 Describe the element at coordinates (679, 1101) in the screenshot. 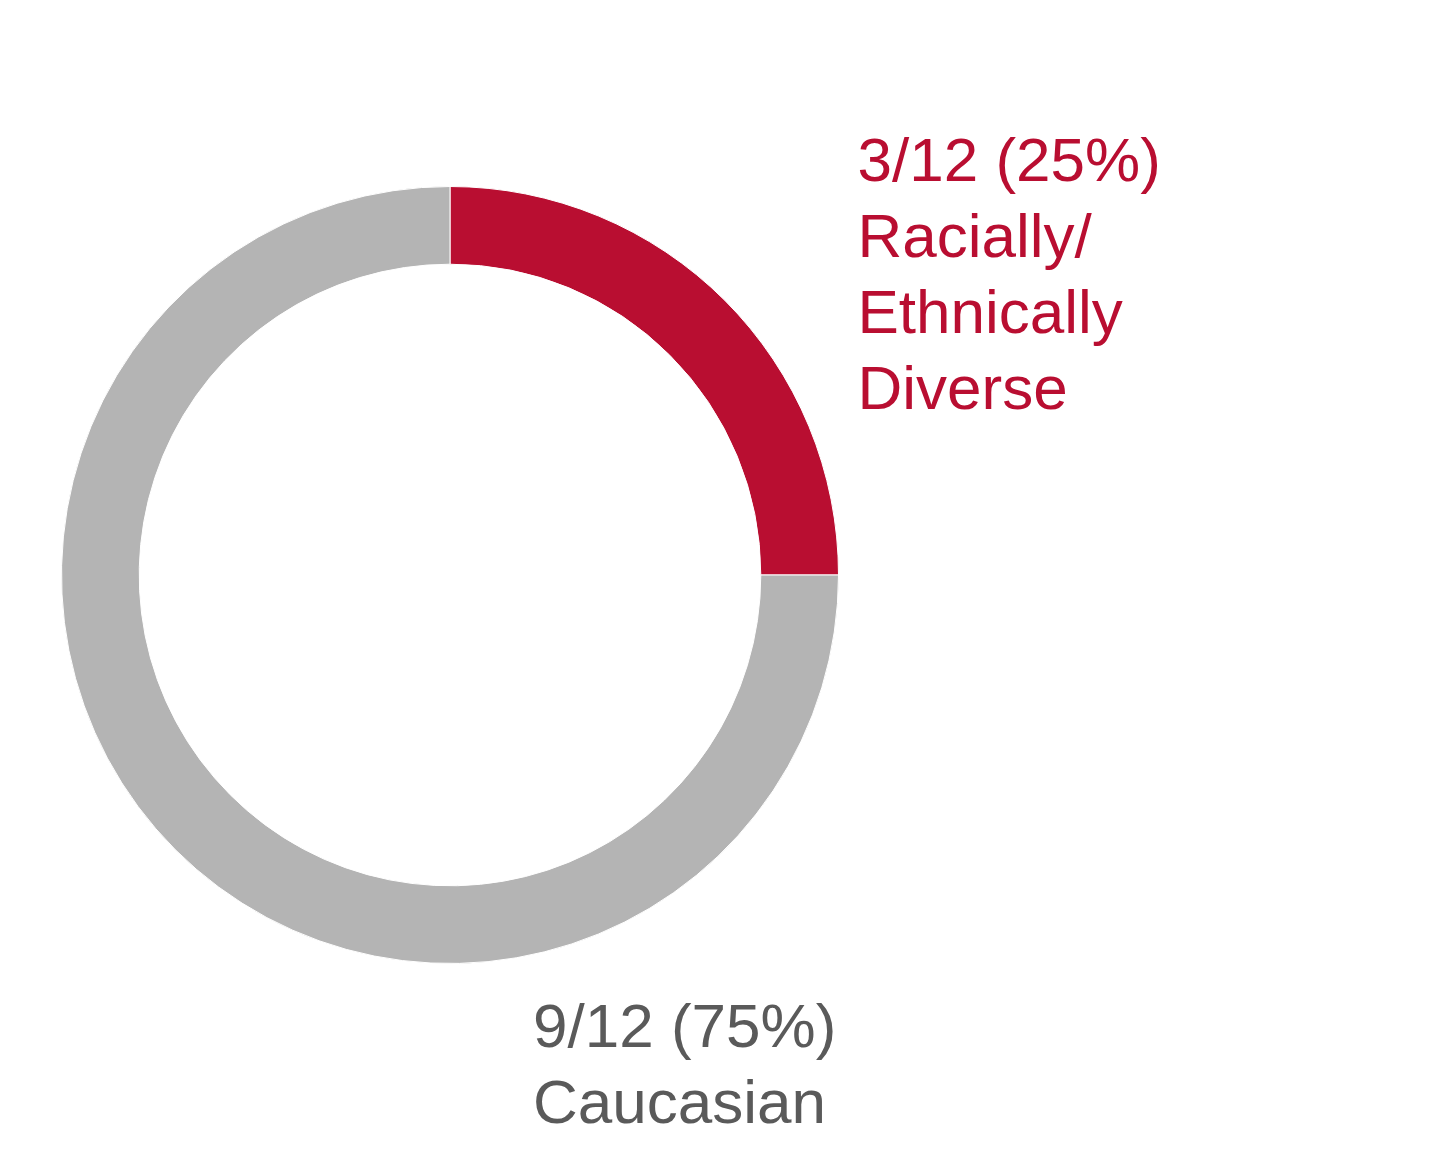

I see `slice-label: Caucasian` at that location.